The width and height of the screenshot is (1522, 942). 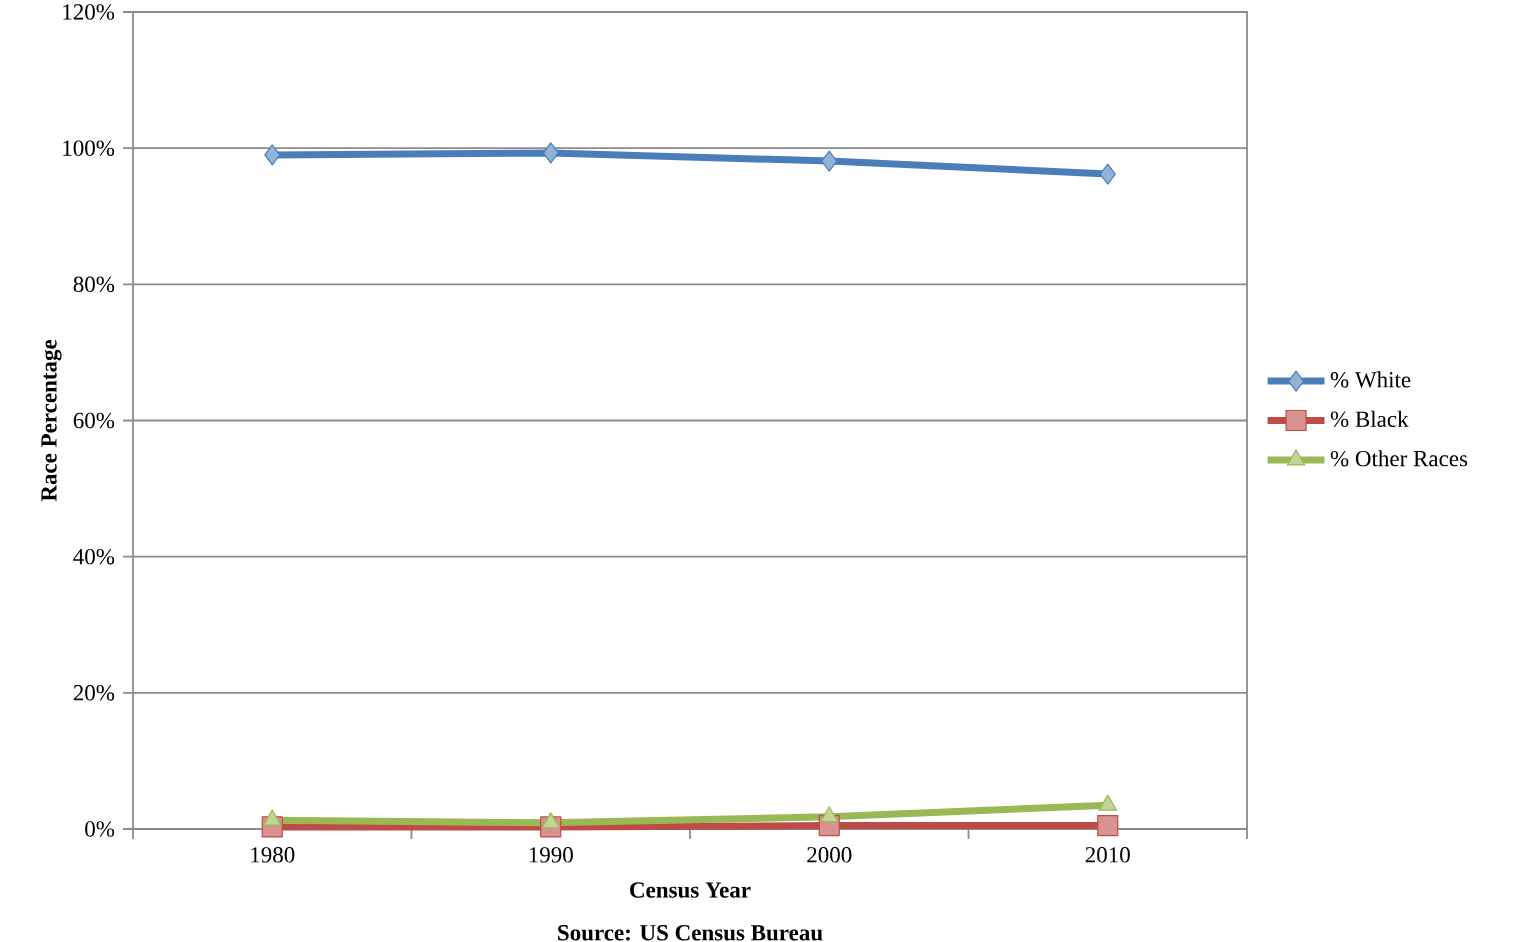 I want to click on x-tick-label: 1990, so click(x=551, y=855).